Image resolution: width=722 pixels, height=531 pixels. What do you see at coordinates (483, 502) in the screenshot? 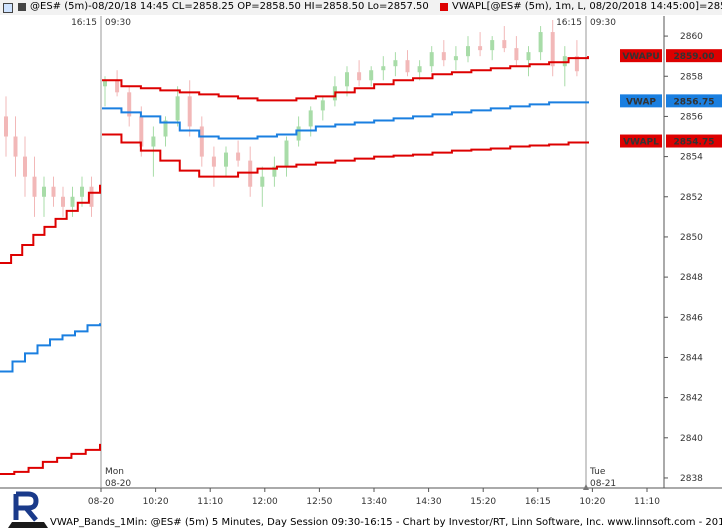
I see `x-tick-label: 15:20` at bounding box center [483, 502].